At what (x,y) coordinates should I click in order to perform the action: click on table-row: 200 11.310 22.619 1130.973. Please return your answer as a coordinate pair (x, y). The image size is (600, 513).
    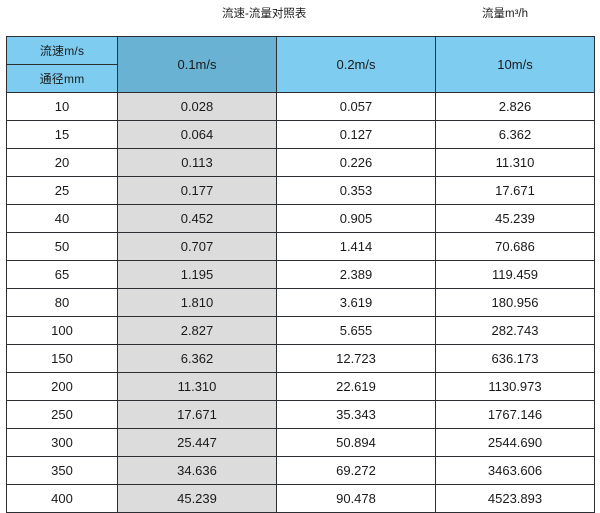
    Looking at the image, I should click on (300, 386).